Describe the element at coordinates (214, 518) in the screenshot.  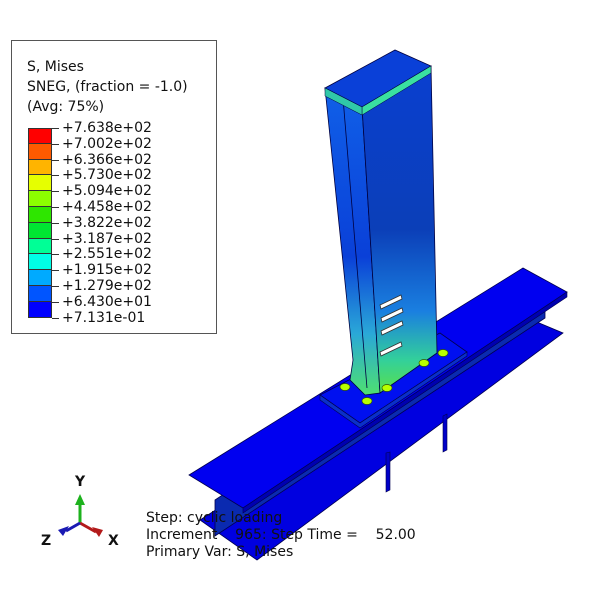
I see `step-info: Step: cyclic loading` at that location.